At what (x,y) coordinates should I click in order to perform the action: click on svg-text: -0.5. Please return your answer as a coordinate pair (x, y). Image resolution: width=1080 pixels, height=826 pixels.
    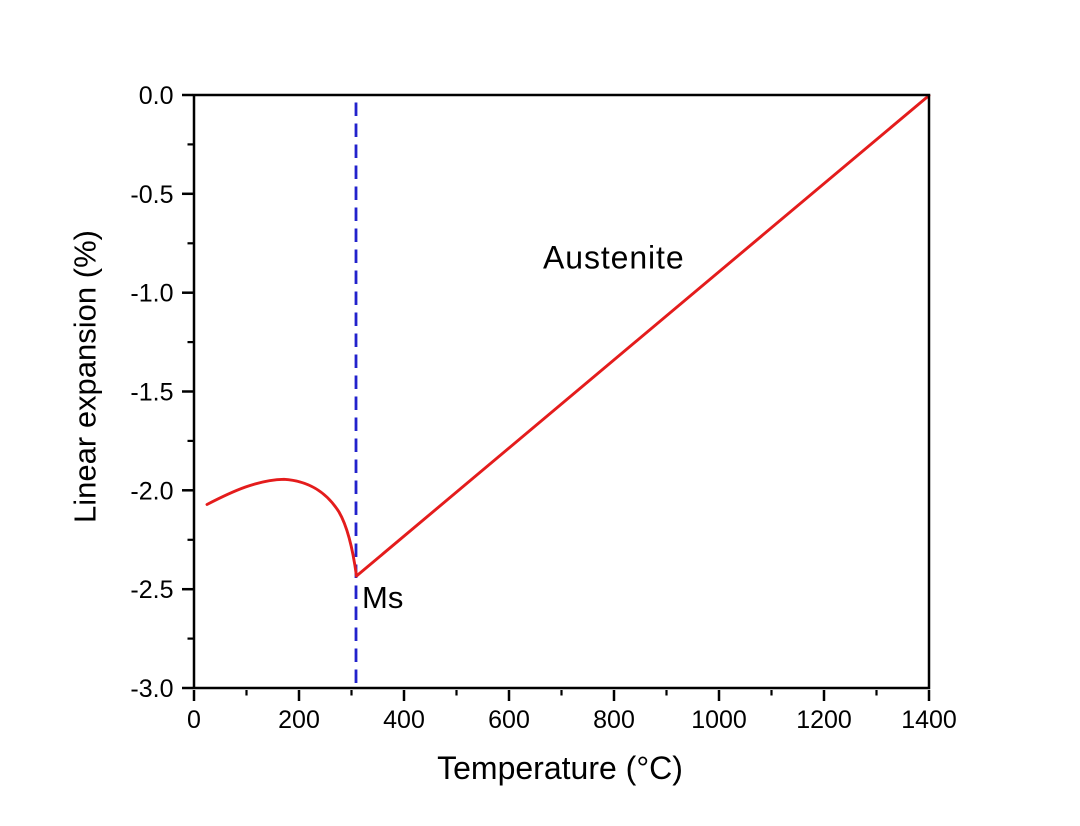
    Looking at the image, I should click on (151, 195).